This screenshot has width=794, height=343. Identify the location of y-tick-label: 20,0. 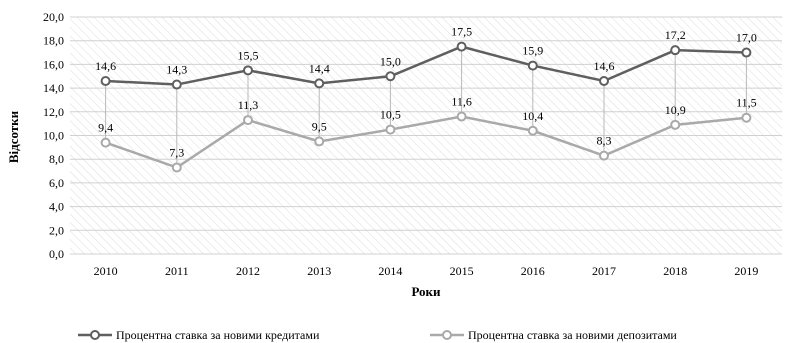
(53, 17).